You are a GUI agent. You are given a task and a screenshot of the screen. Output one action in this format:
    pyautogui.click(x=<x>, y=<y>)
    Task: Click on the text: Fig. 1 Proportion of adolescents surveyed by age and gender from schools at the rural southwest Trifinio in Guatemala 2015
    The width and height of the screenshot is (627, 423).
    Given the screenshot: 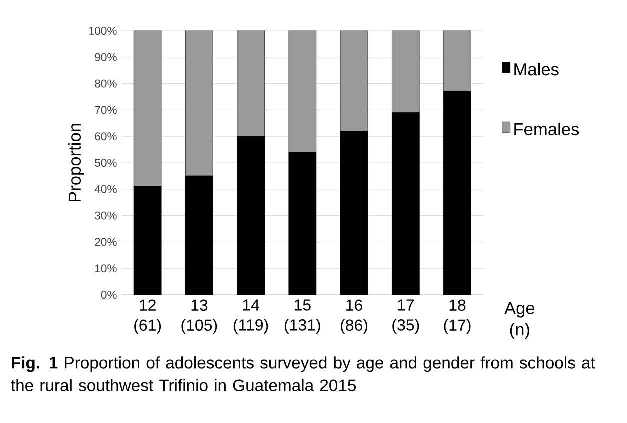 What is the action you would take?
    pyautogui.click(x=303, y=374)
    